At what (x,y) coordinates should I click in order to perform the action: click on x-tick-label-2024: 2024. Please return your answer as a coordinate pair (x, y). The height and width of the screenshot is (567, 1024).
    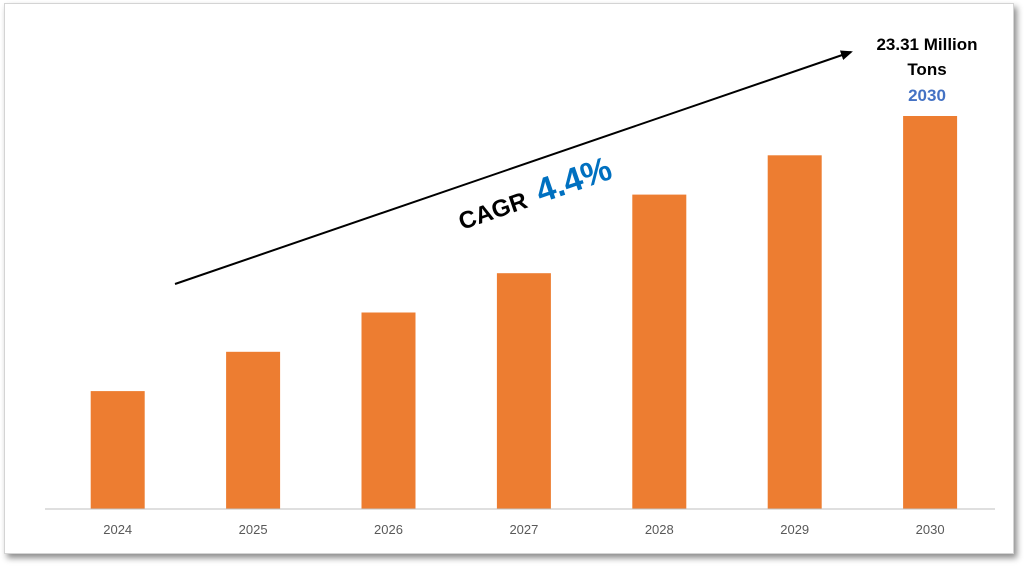
    Looking at the image, I should click on (117, 529).